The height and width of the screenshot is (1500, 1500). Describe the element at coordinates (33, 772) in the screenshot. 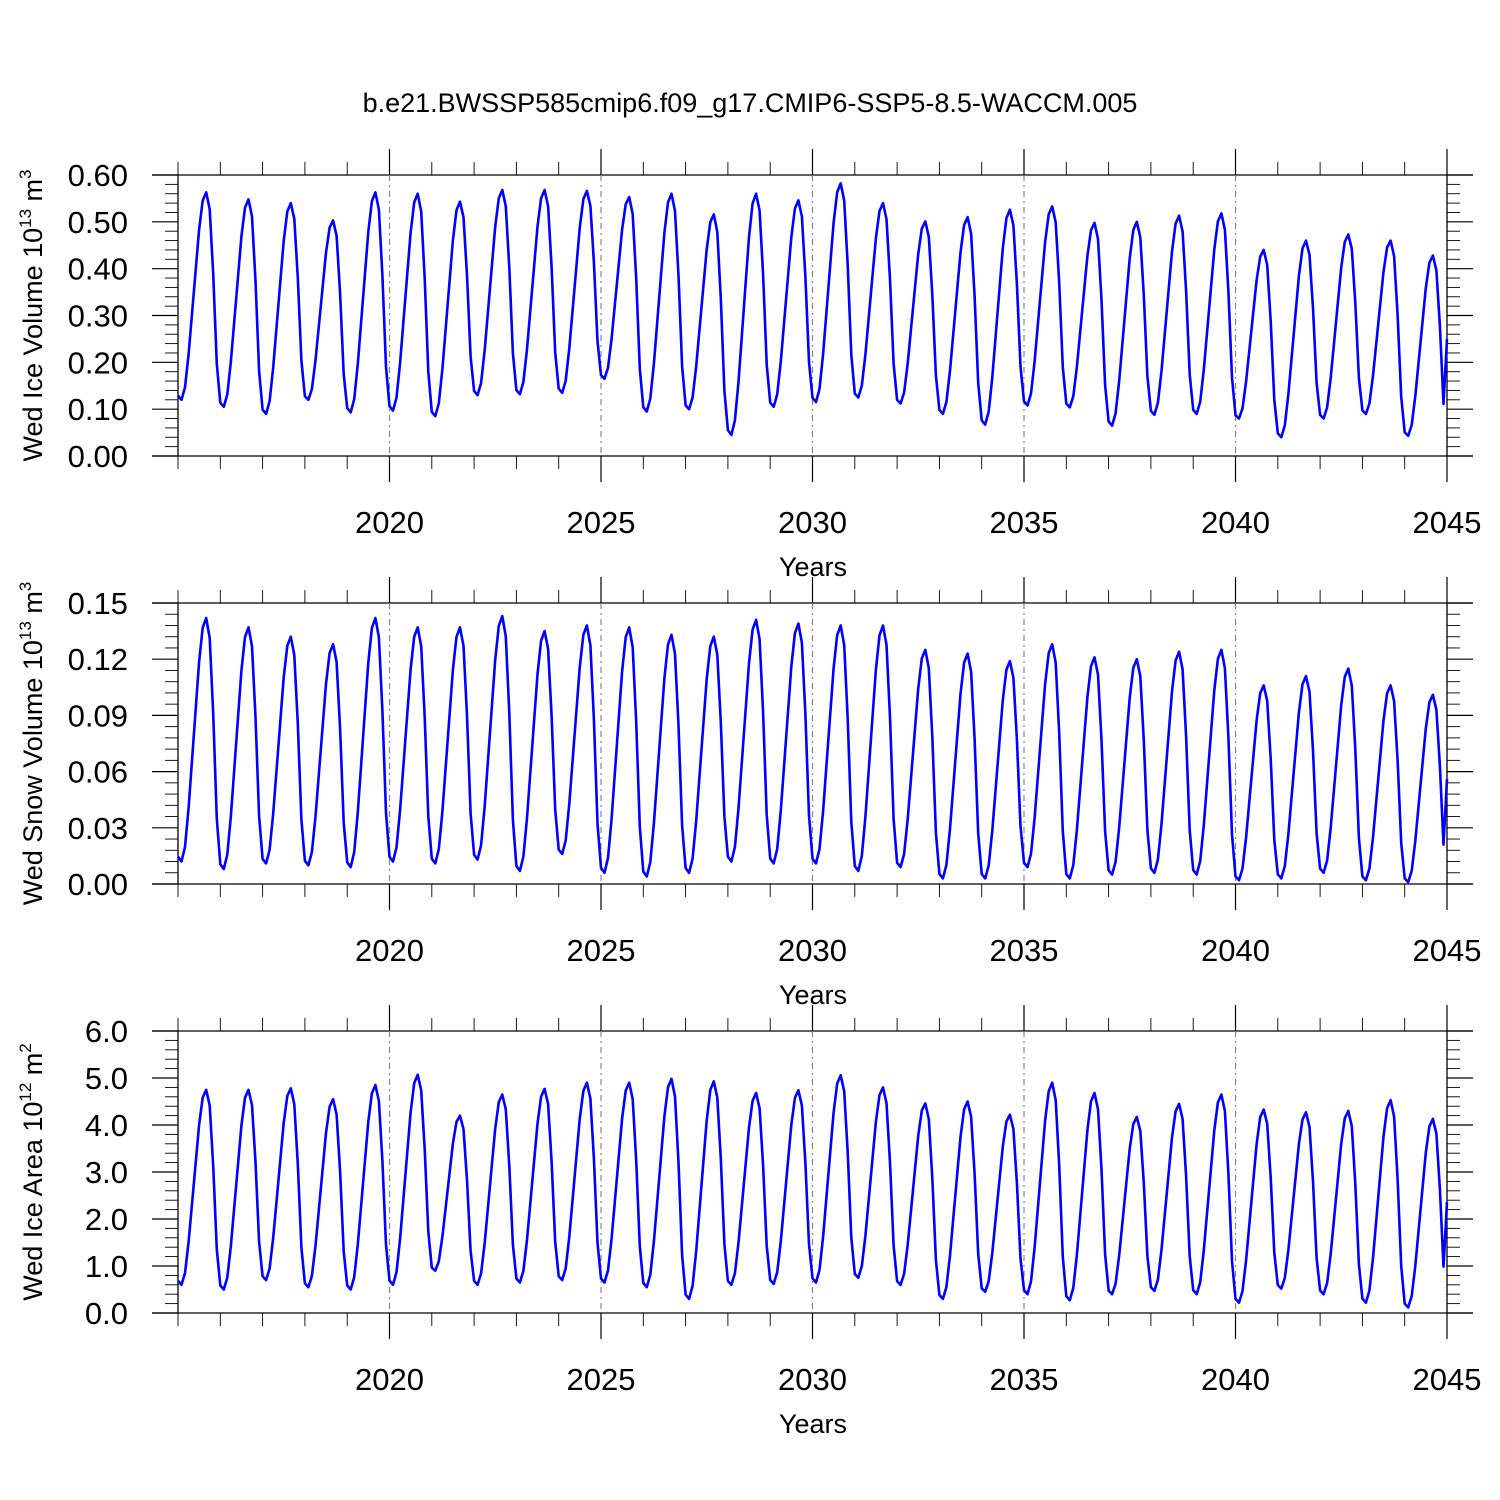

I see `y-axis-label-text: Wed Snow Volume 10` at that location.